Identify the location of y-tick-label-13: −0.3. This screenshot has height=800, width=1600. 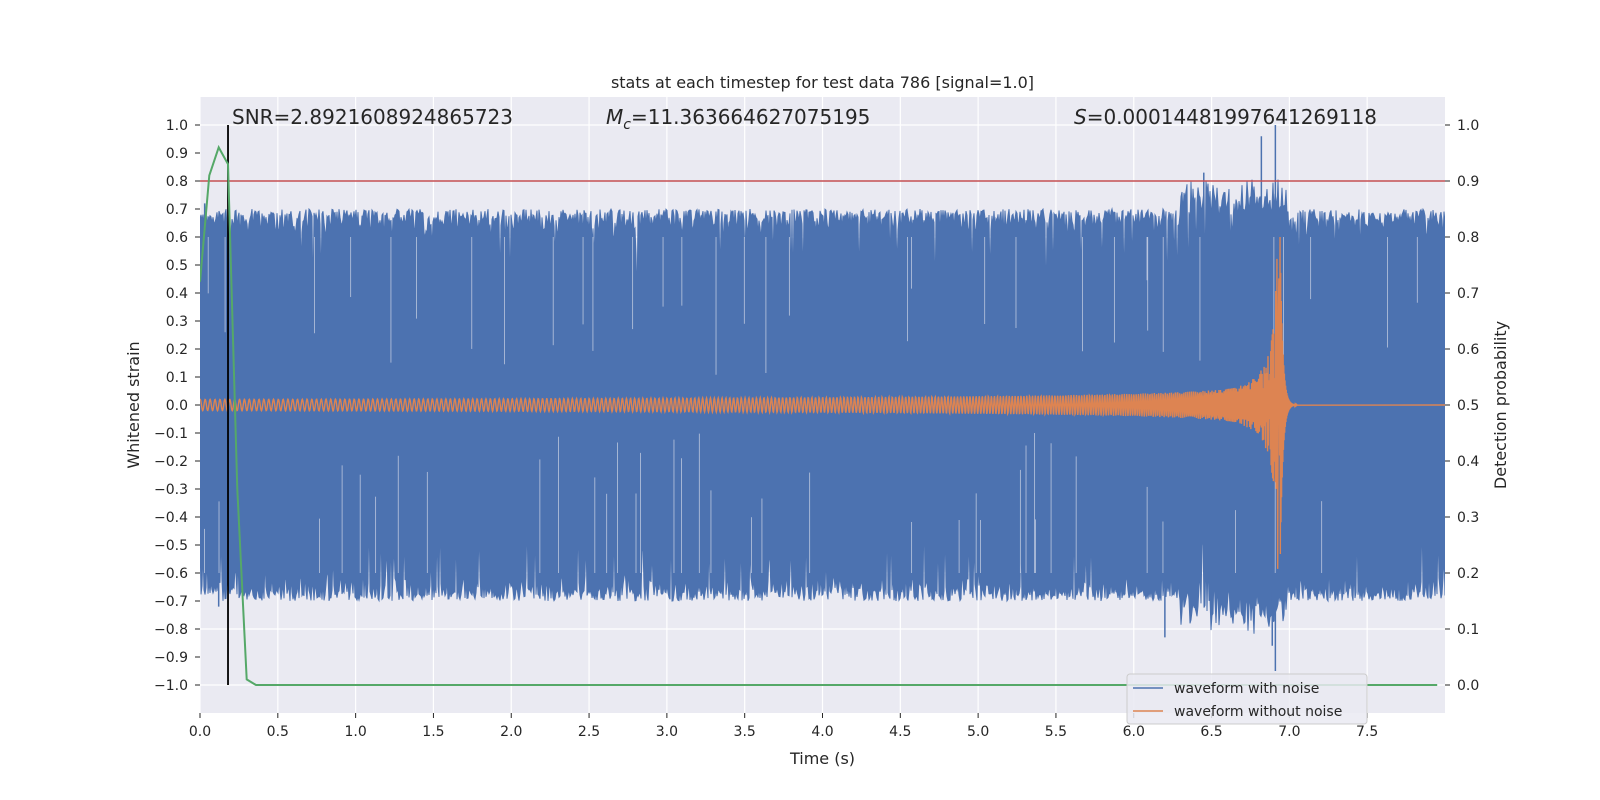
(171, 490).